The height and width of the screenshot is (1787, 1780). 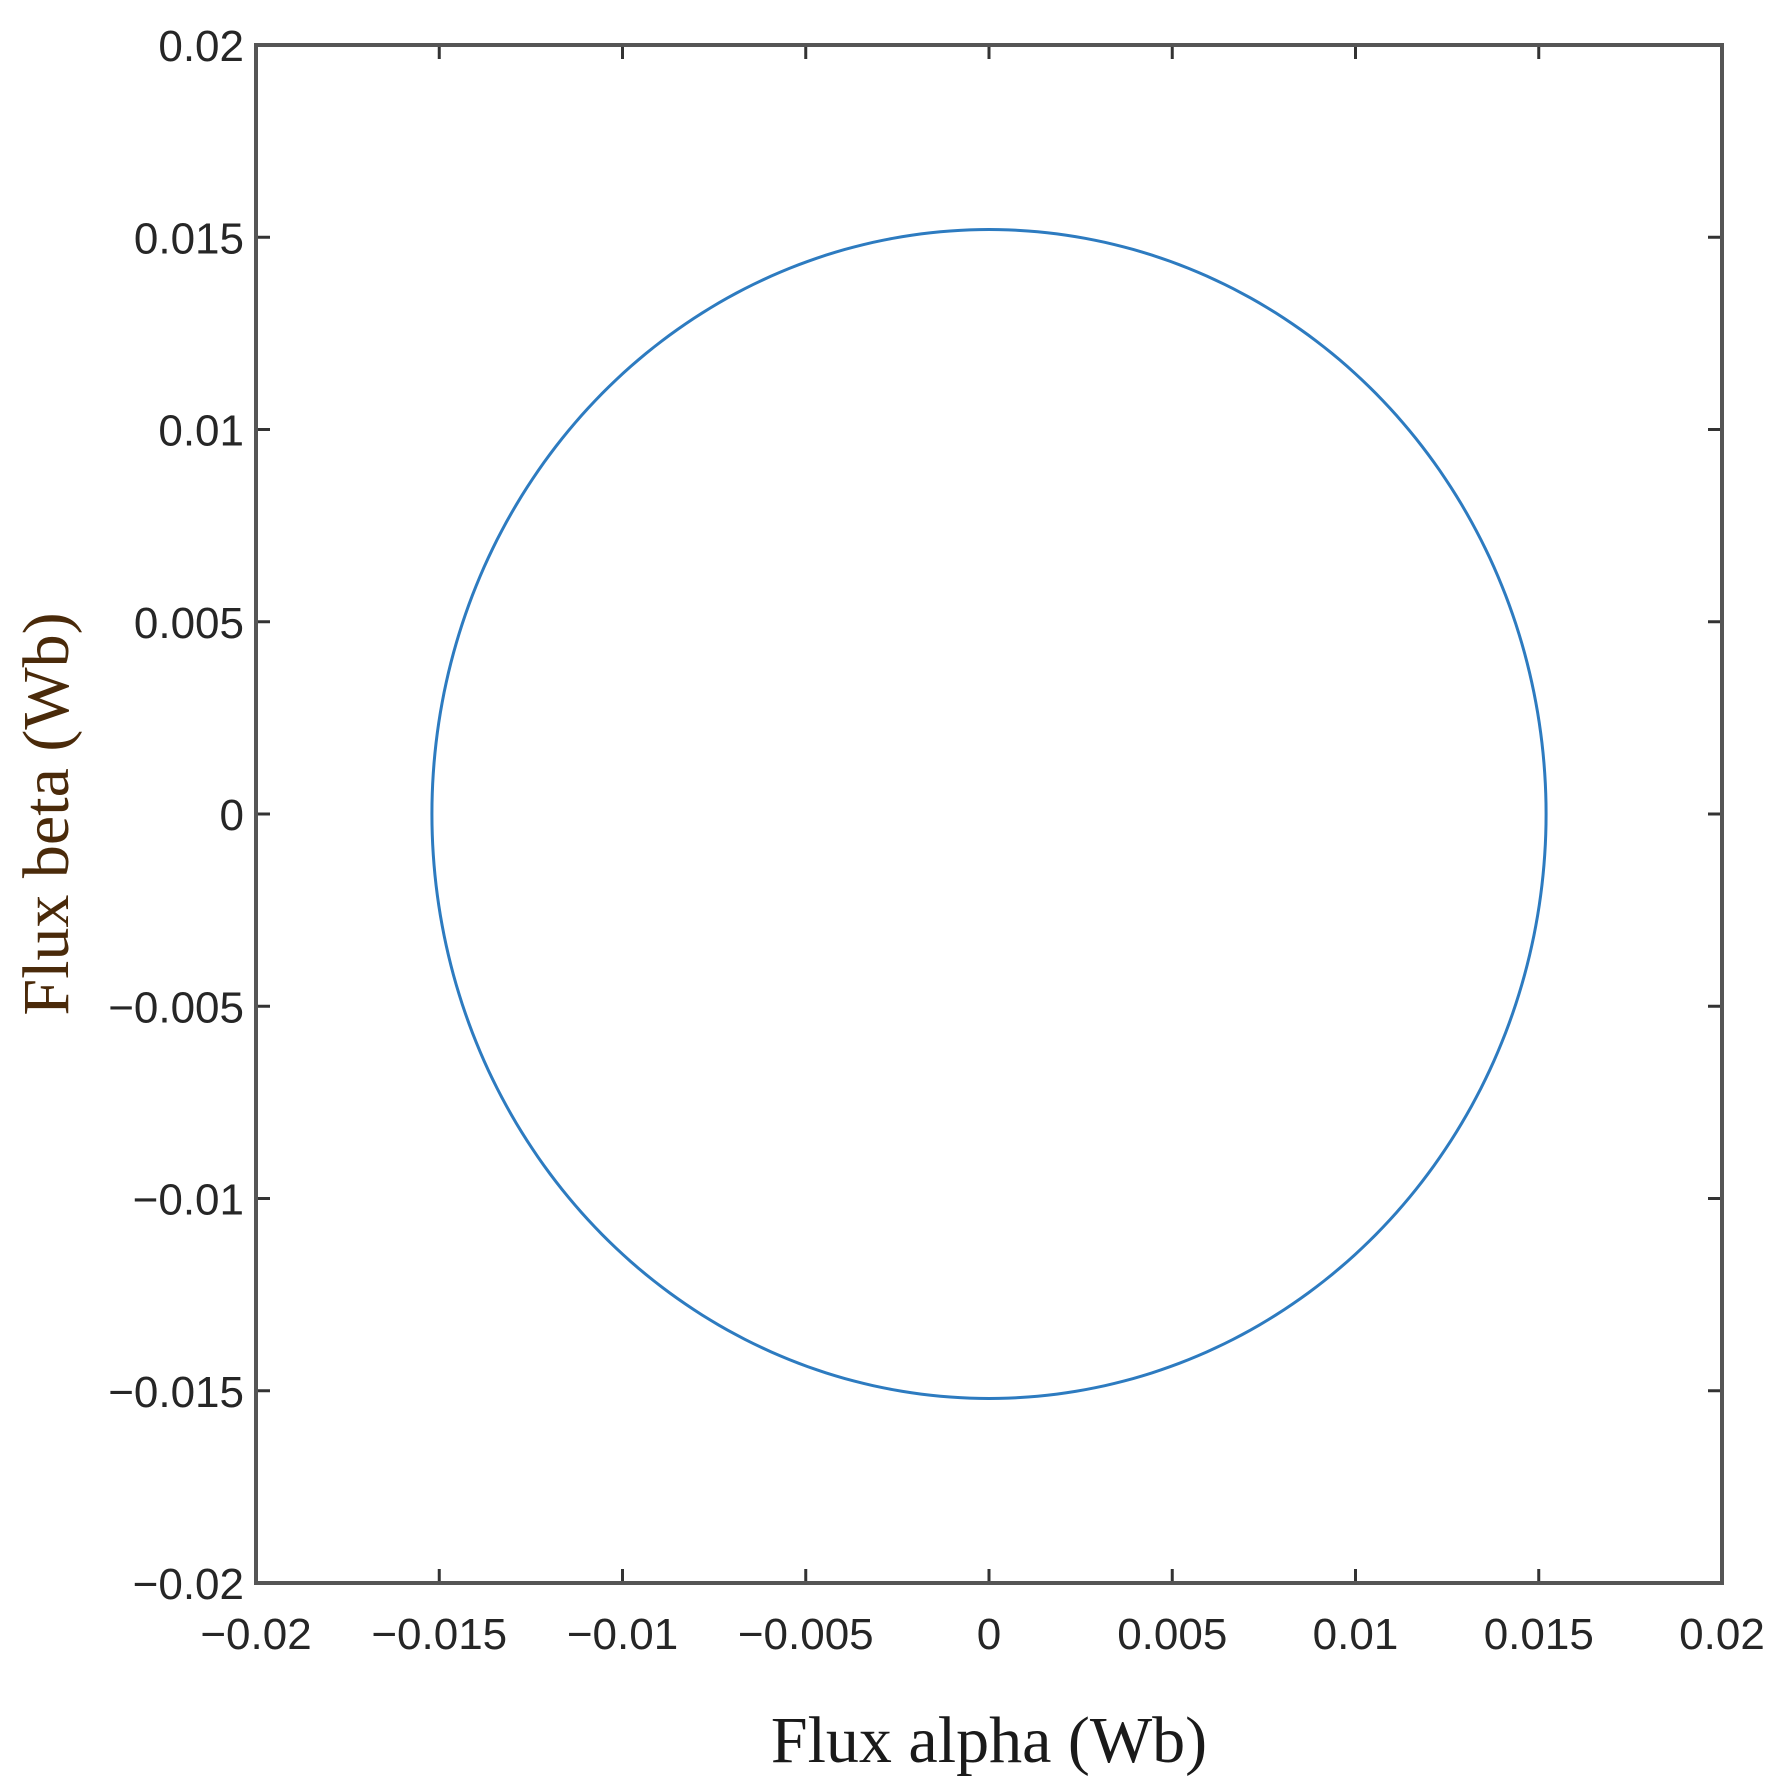 I want to click on x-tick-label: −0.005, so click(x=806, y=1634).